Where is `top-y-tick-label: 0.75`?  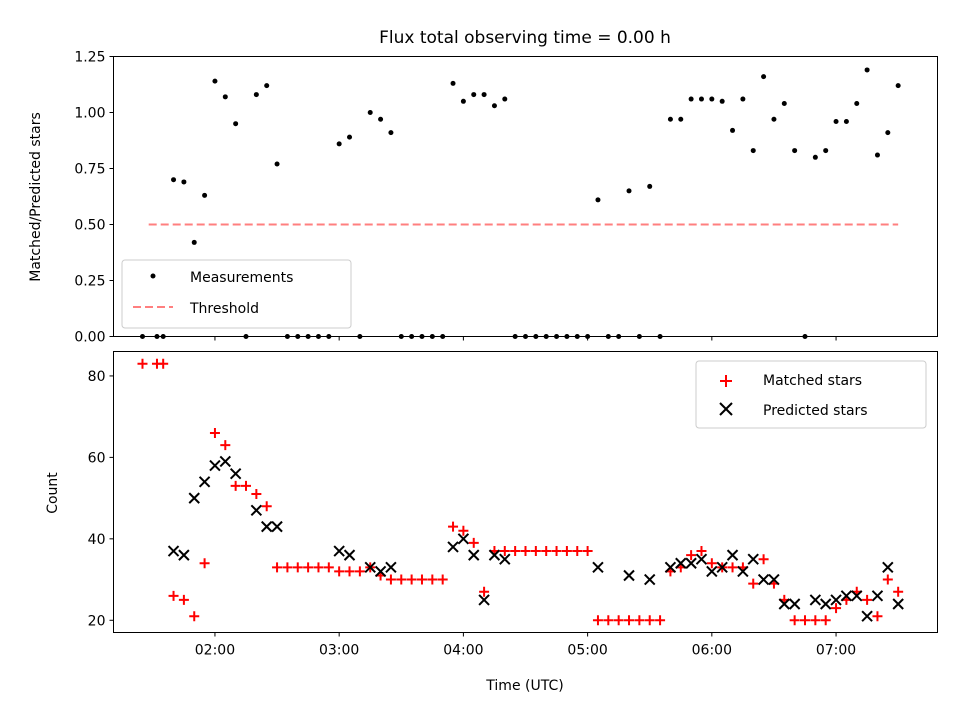
top-y-tick-label: 0.75 is located at coordinates (89, 170).